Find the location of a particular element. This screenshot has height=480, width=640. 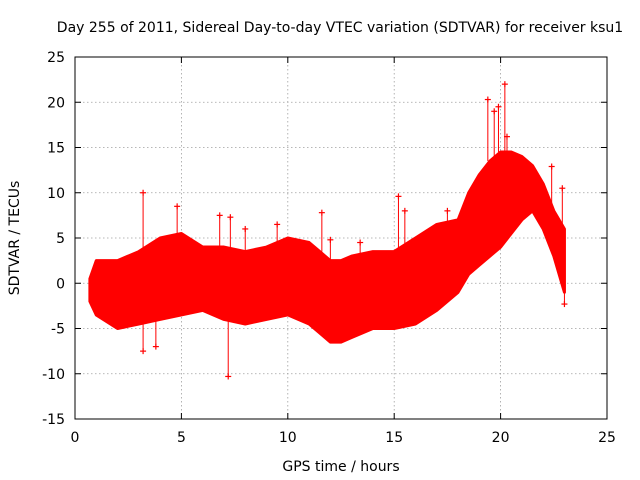

x-tick-label: 10 is located at coordinates (288, 438).